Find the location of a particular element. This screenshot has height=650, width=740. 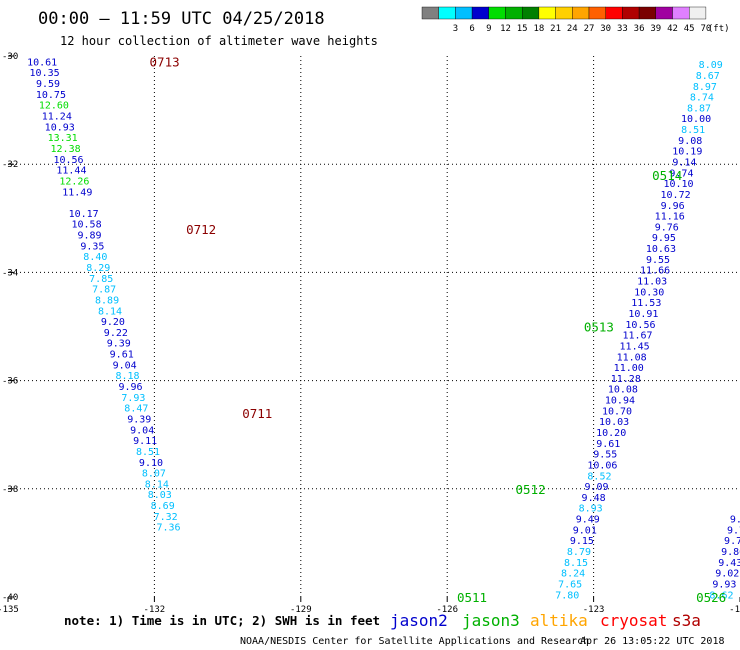

swh-value-label: 8.93 is located at coordinates (591, 509).